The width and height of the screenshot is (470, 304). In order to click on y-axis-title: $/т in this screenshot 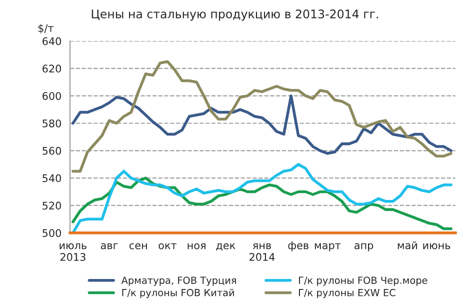, I will do `click(46, 29)`.